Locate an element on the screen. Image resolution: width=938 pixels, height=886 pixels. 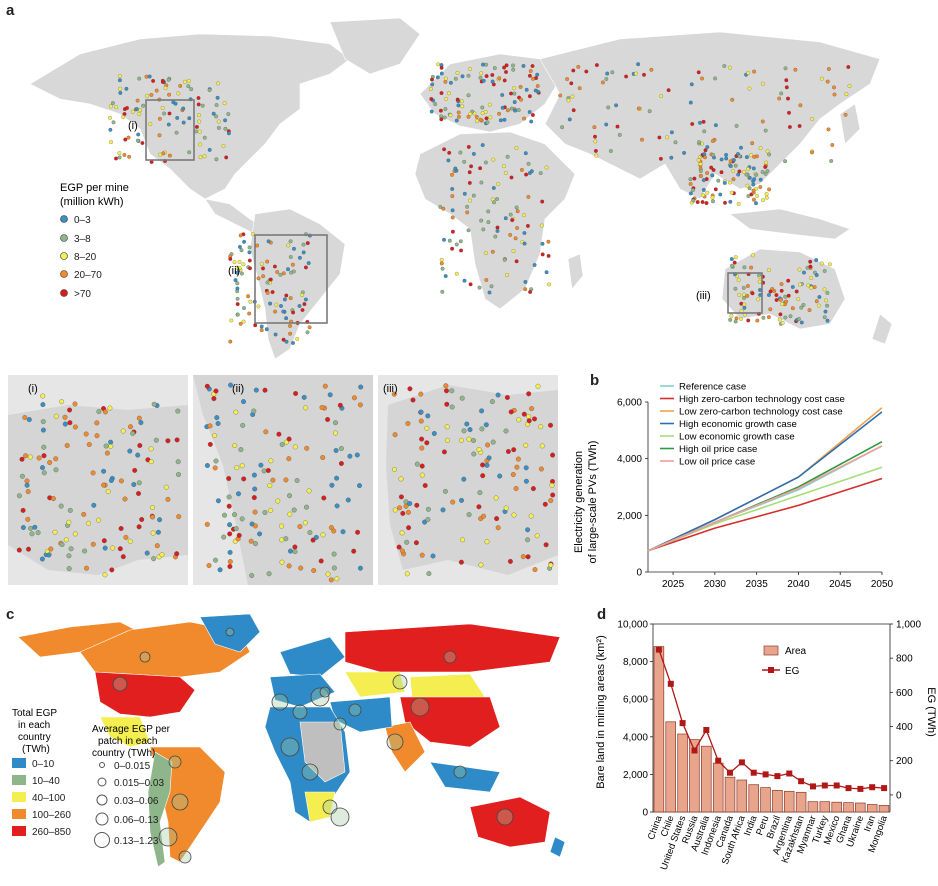
eg-marker is located at coordinates (789, 773).